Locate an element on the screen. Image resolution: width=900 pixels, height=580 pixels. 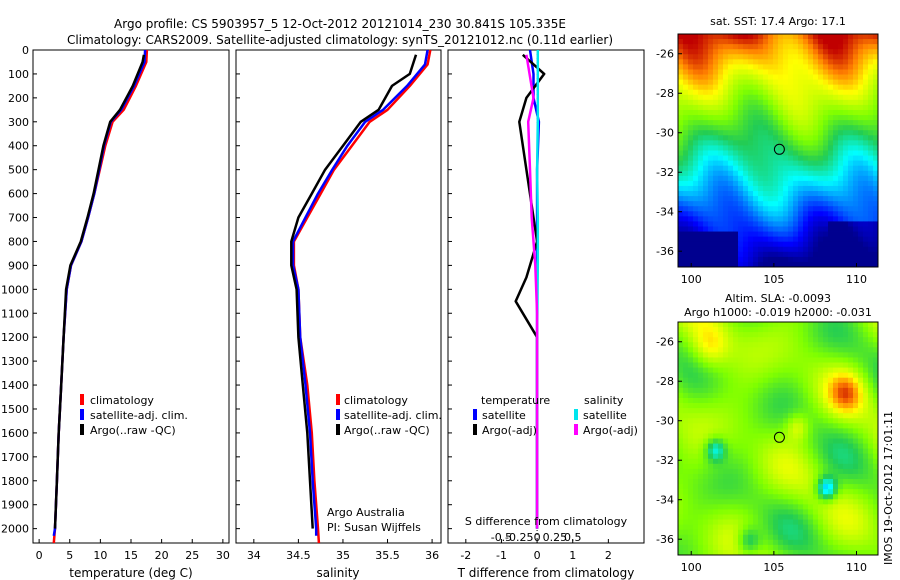
salinity-xlabel: salinity is located at coordinates (337, 573).